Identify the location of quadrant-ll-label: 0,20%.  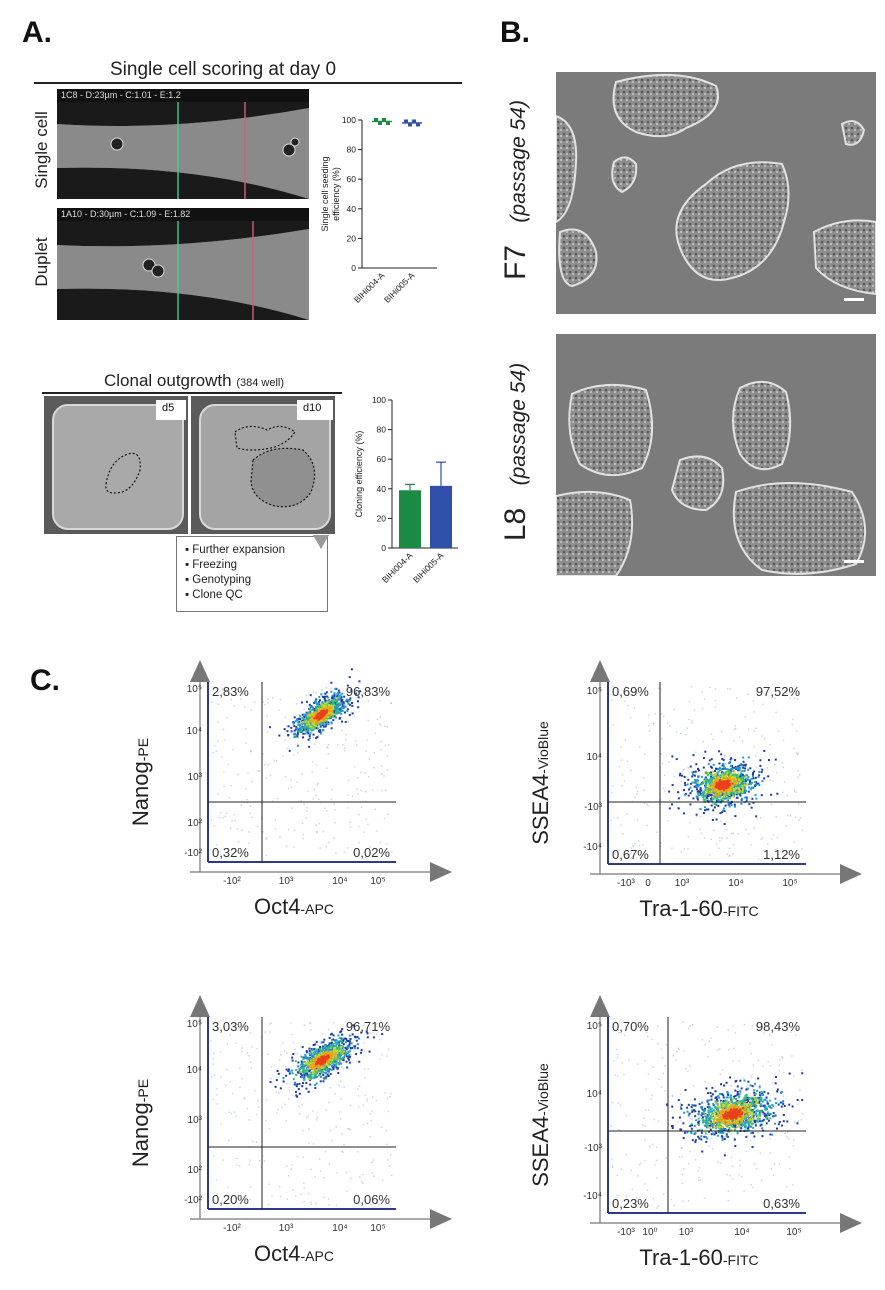
(230, 1199).